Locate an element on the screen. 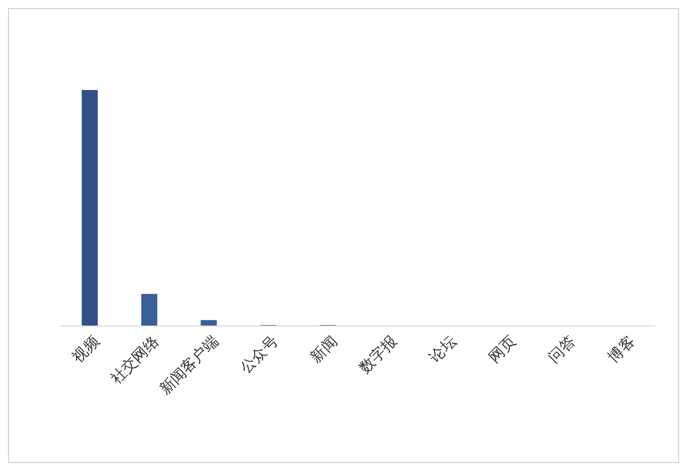 This screenshot has height=473, width=686. x-tick-label: 问答 is located at coordinates (561, 349).